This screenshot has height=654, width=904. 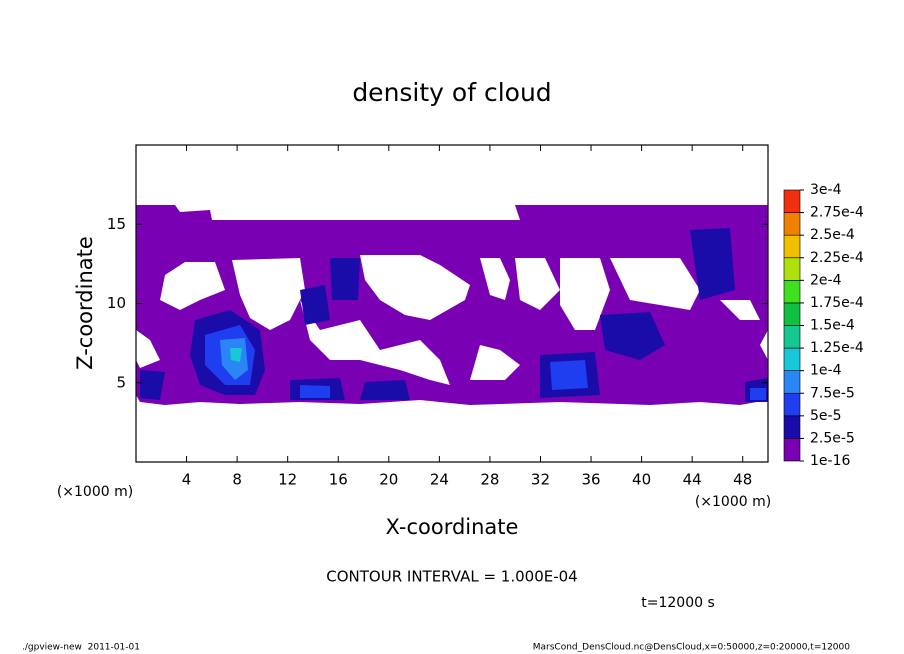 I want to click on x-tick-label: 48, so click(x=742, y=480).